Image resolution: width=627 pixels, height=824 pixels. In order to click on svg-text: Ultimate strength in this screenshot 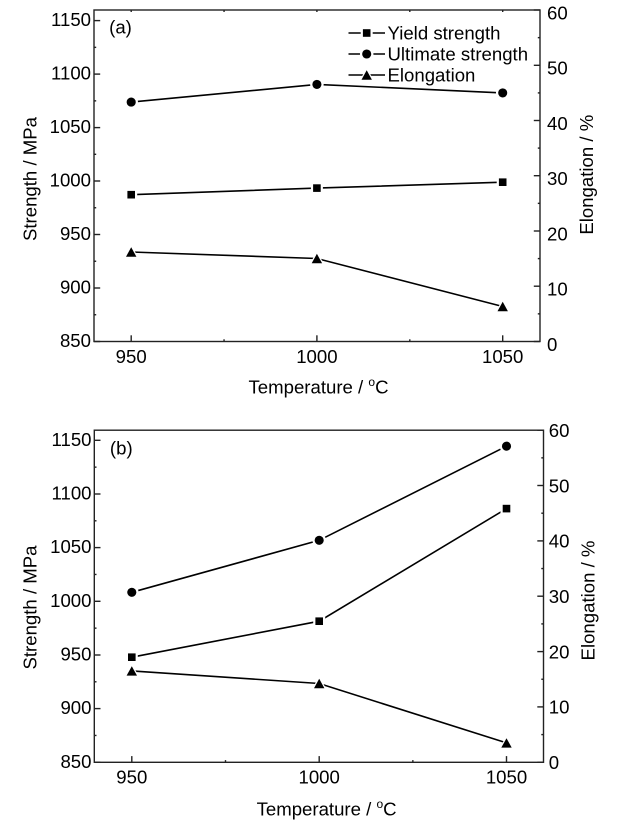, I will do `click(458, 54)`.